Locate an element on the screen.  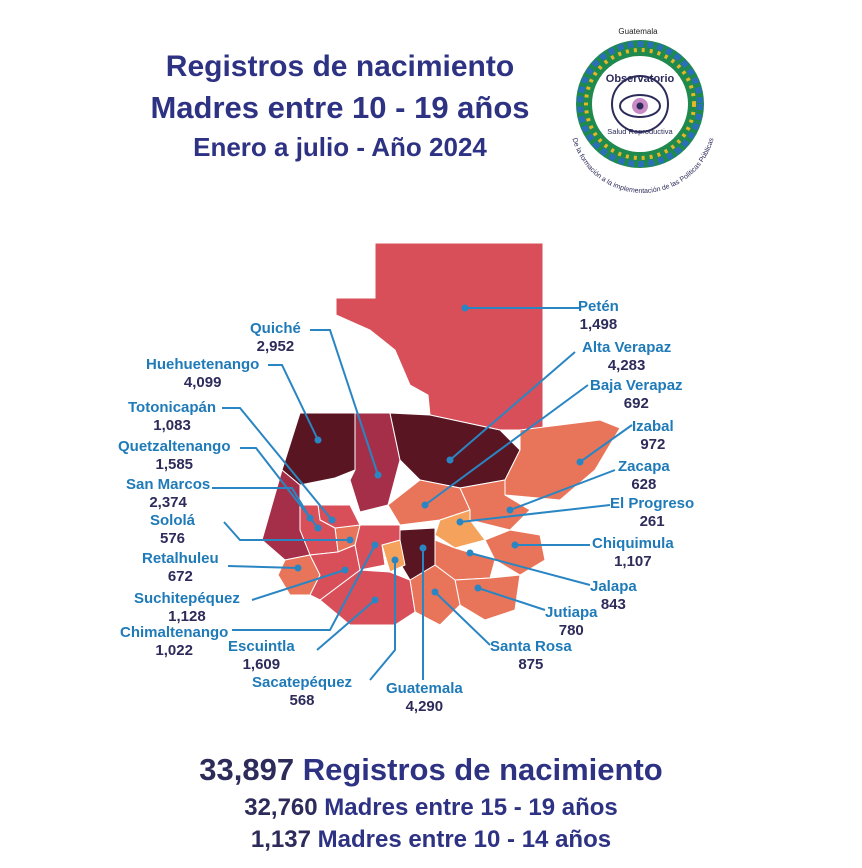
logo-ring-word1: Observatorio is located at coordinates (640, 79).